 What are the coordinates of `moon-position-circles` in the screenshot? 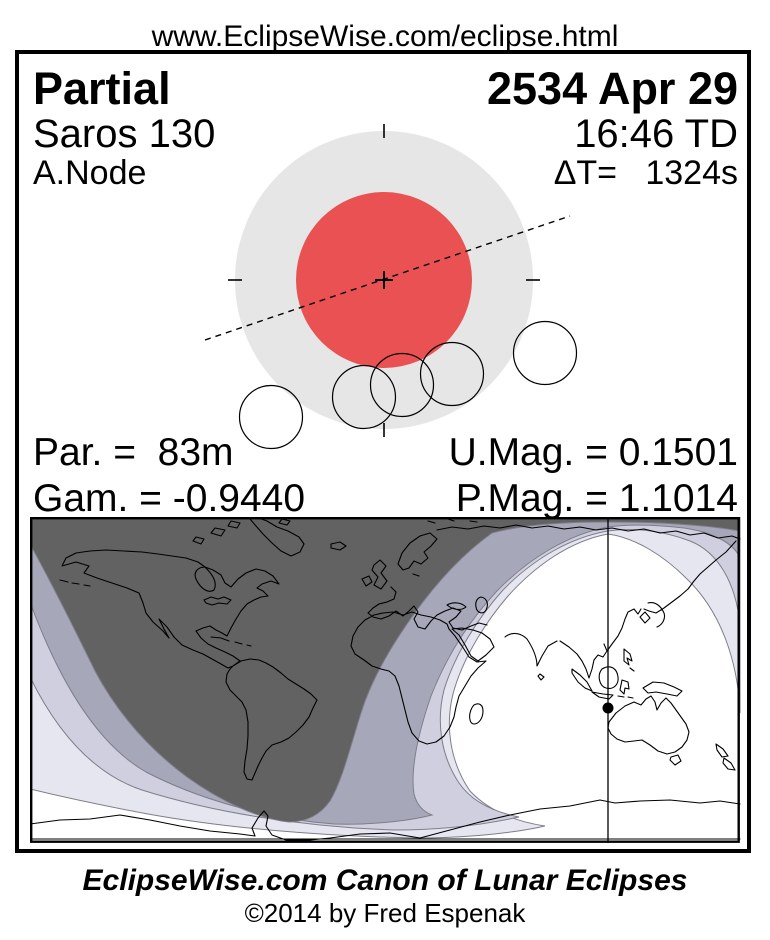 It's located at (408, 385).